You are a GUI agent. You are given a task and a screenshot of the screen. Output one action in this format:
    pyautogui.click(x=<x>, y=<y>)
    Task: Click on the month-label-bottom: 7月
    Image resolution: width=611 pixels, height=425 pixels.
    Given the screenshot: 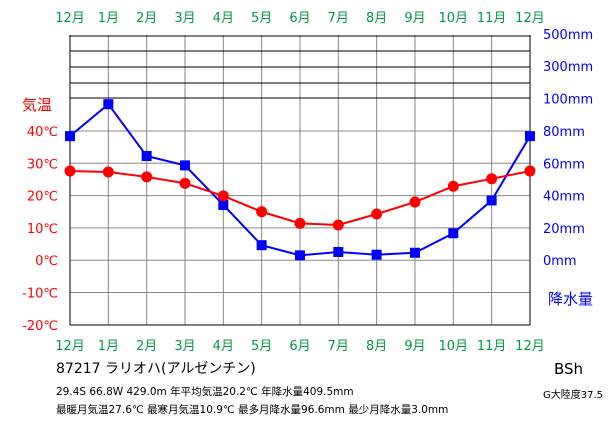 What is the action you would take?
    pyautogui.click(x=338, y=346)
    